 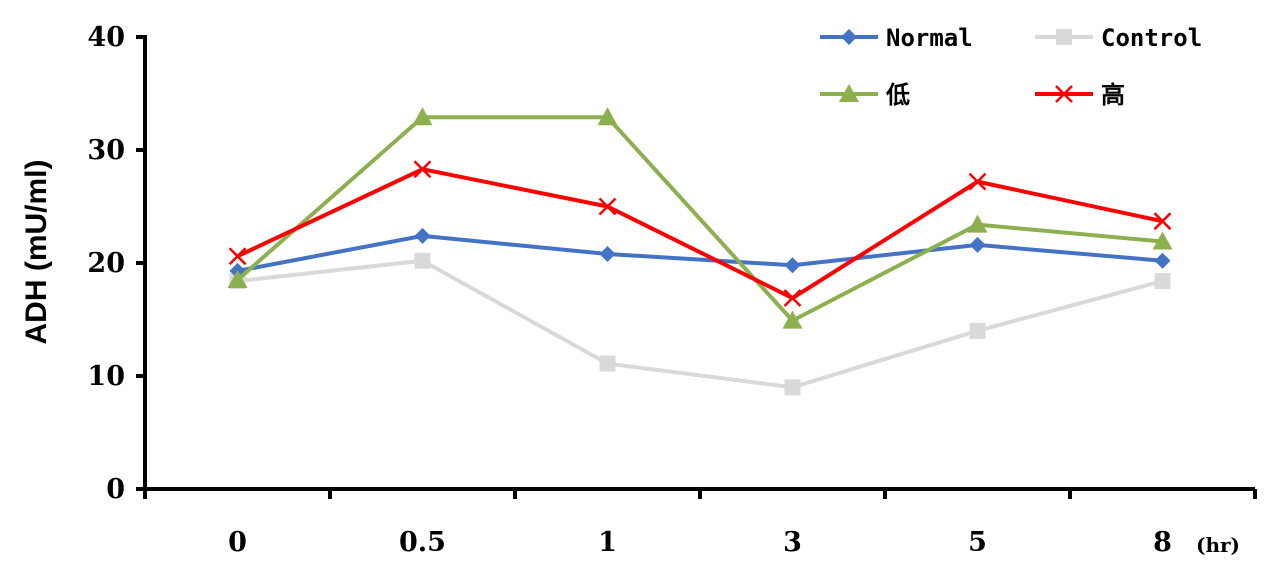 What do you see at coordinates (36, 252) in the screenshot?
I see `y-axis-title: ADH (mU/ml)` at bounding box center [36, 252].